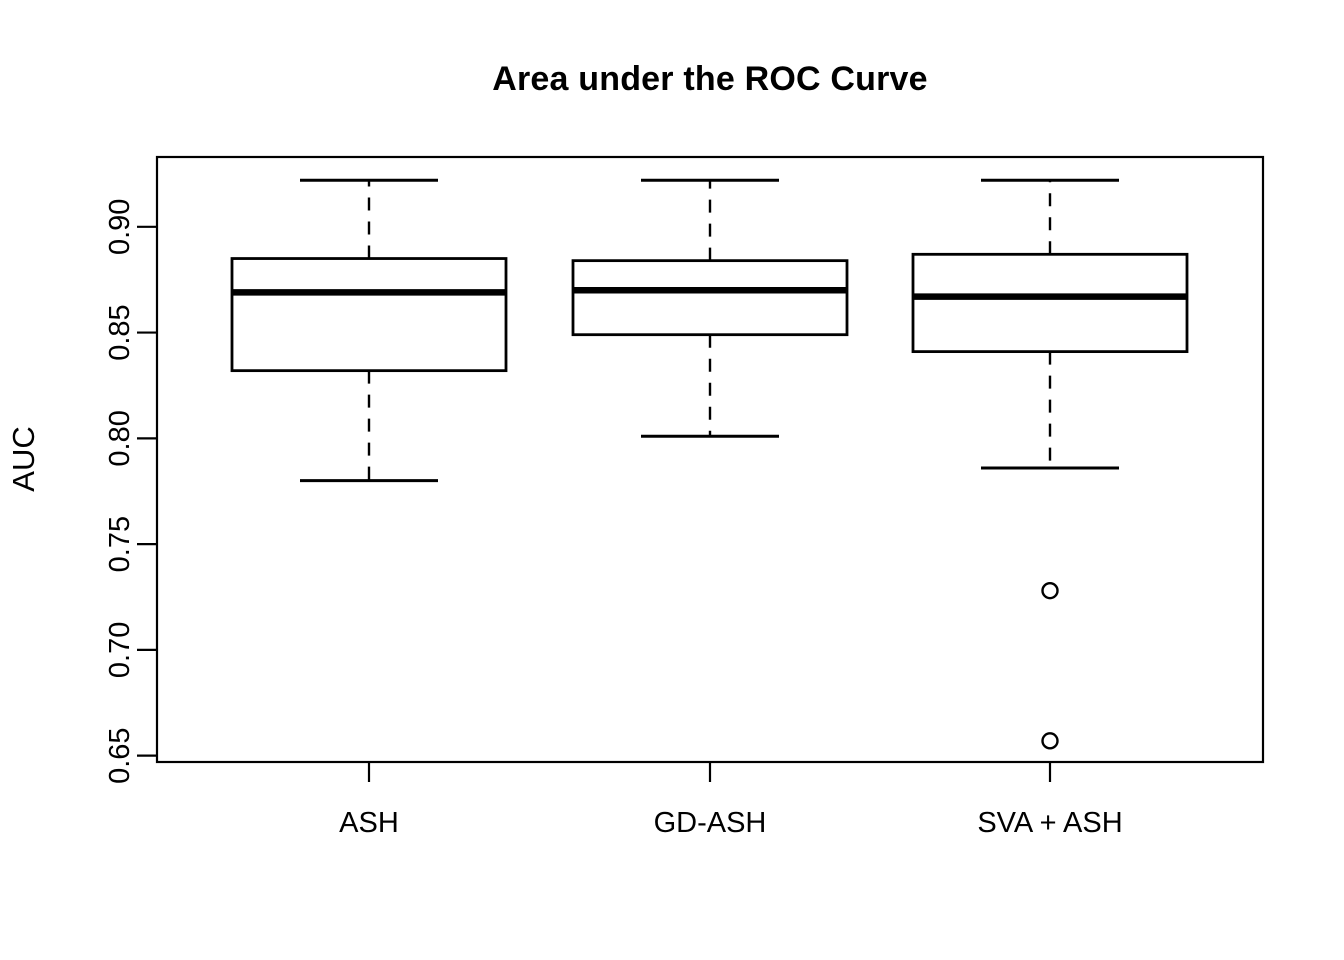 This screenshot has width=1344, height=960. What do you see at coordinates (120, 755) in the screenshot?
I see `y-axis-tick-label: 0.65` at bounding box center [120, 755].